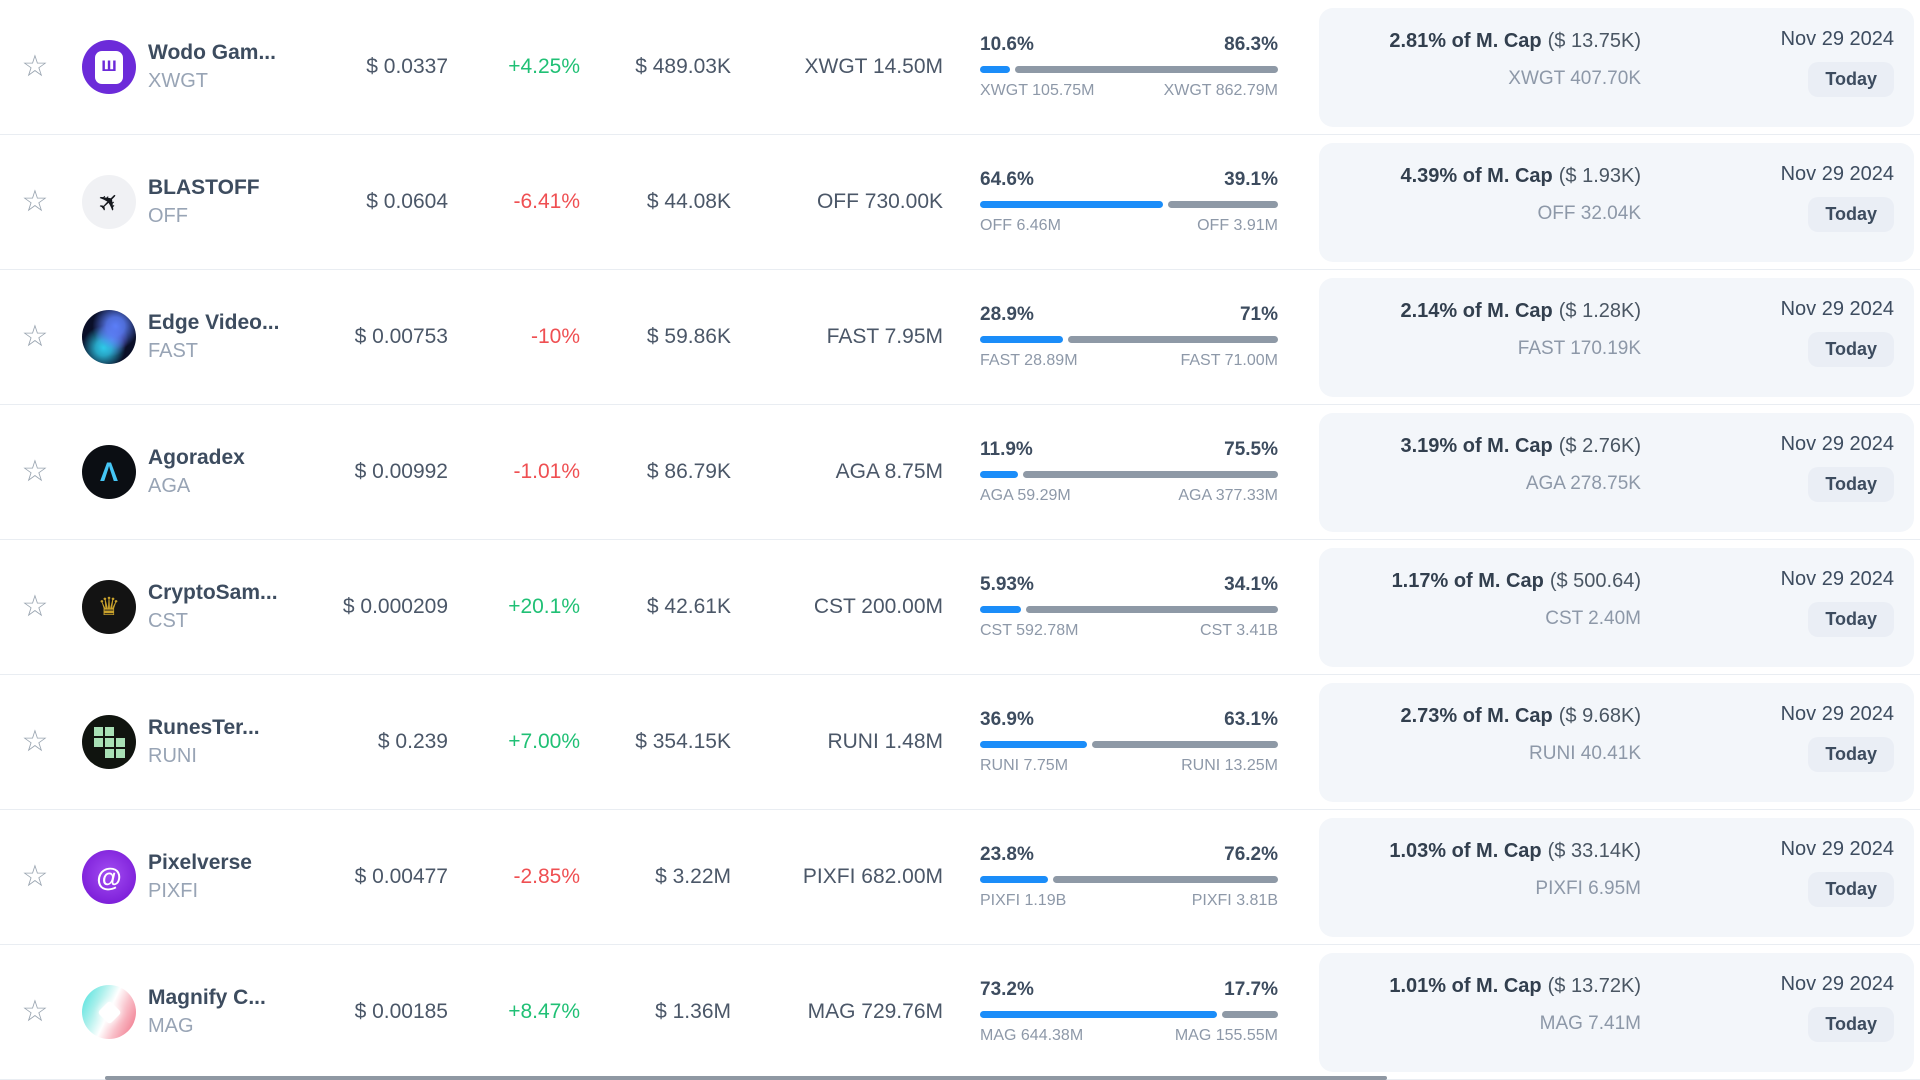 This screenshot has height=1080, width=1920. Describe the element at coordinates (1476, 715) in the screenshot. I see `mcap-percent-of-cap: 2.73% of M. Cap` at that location.